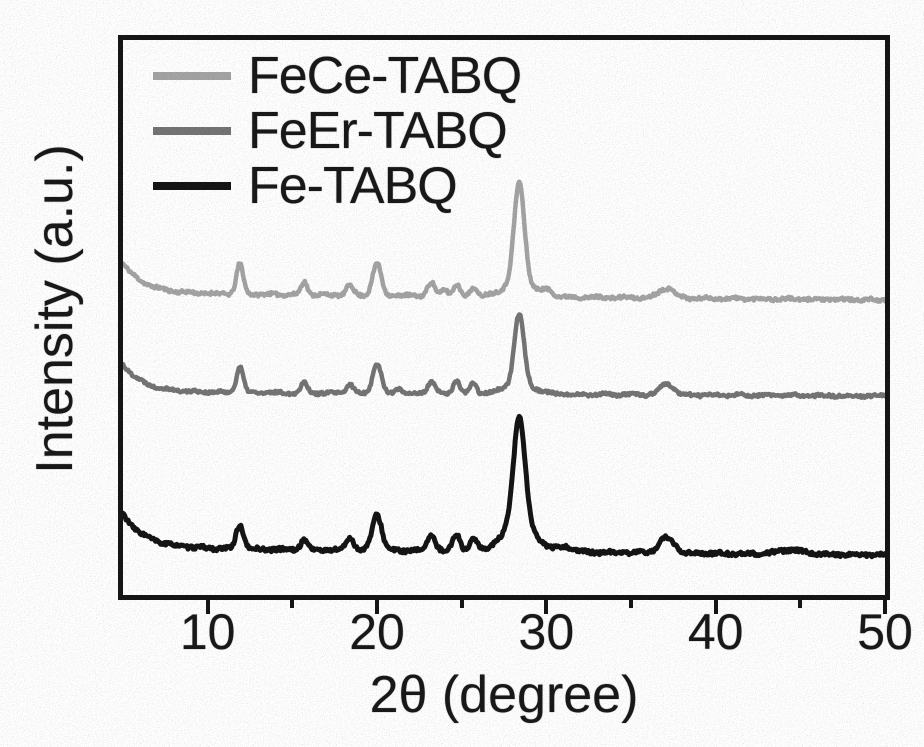 The image size is (924, 747). What do you see at coordinates (385, 75) in the screenshot?
I see `legend-label: FeCe-TABQ` at bounding box center [385, 75].